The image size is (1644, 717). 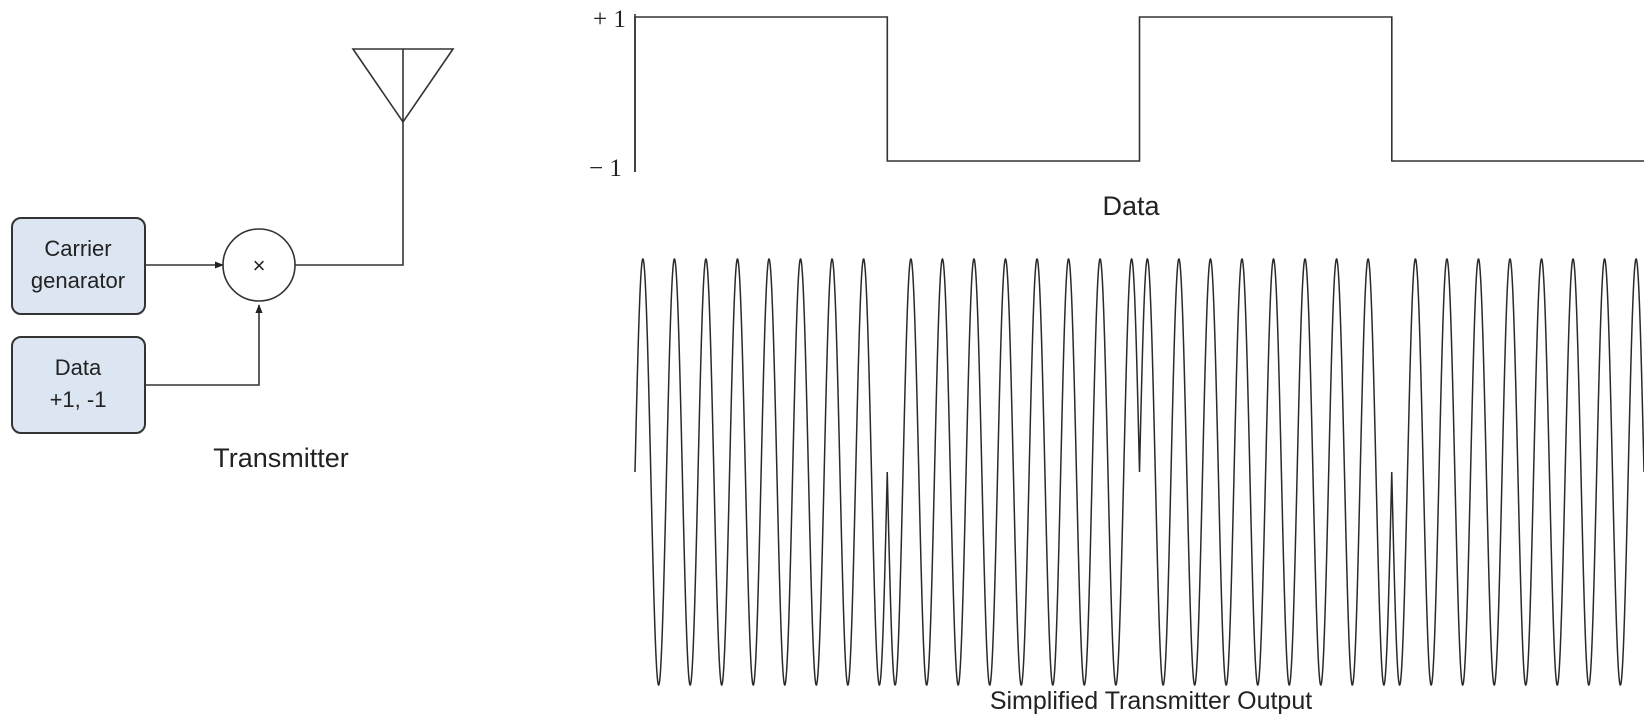 I want to click on data-source-label-line1: Data, so click(x=78, y=367).